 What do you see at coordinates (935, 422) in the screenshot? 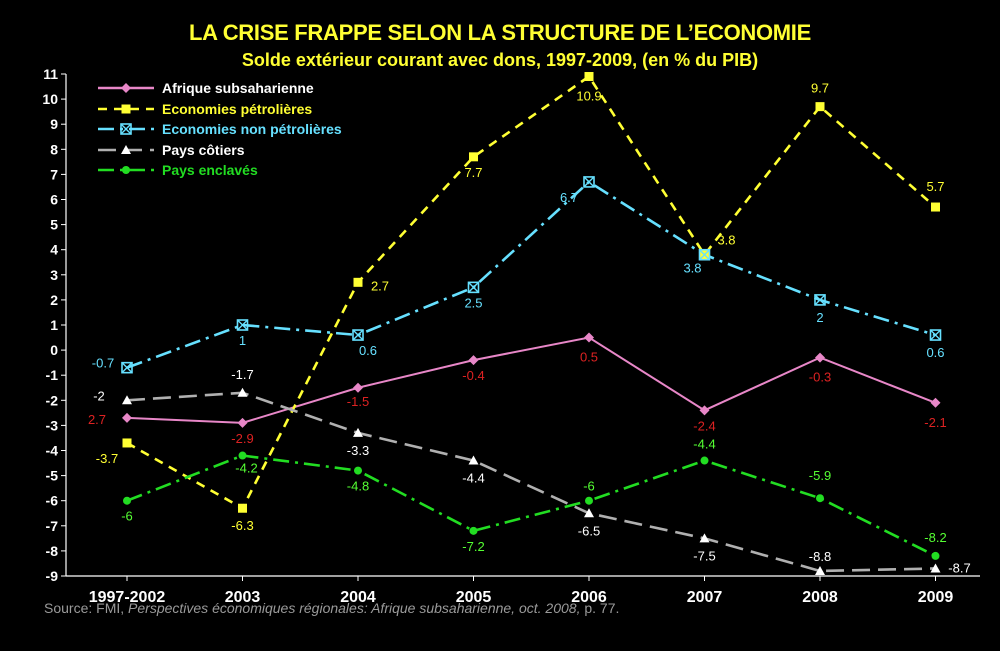
I see `data-label: -2.1` at bounding box center [935, 422].